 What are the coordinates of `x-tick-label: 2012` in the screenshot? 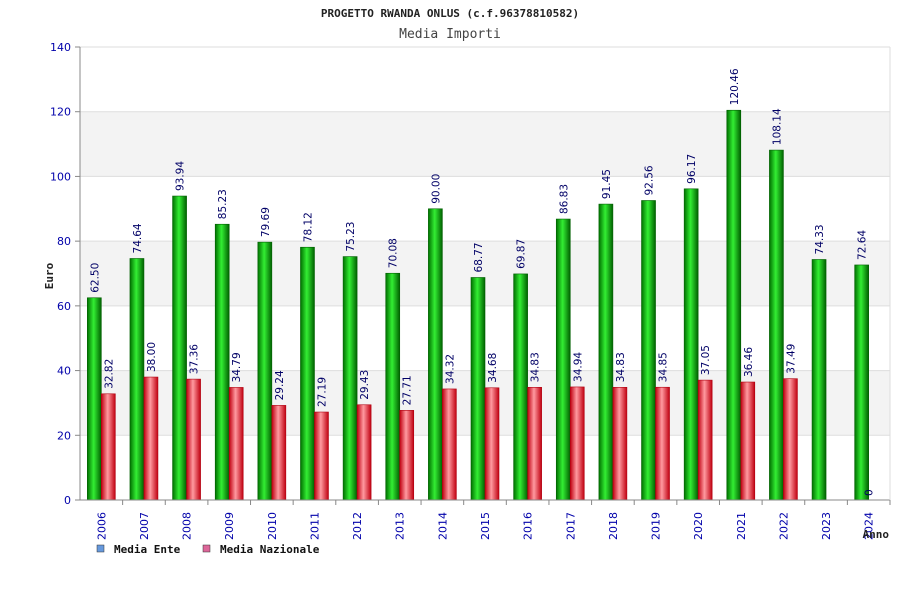 It's located at (357, 526).